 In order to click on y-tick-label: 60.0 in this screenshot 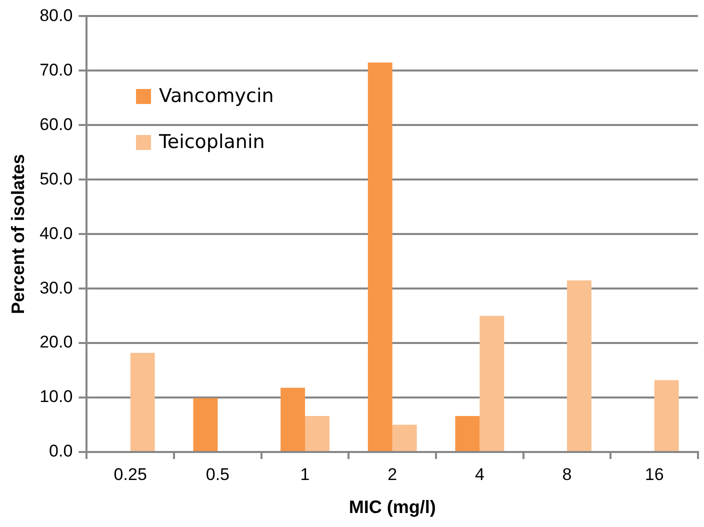, I will do `click(56, 124)`.